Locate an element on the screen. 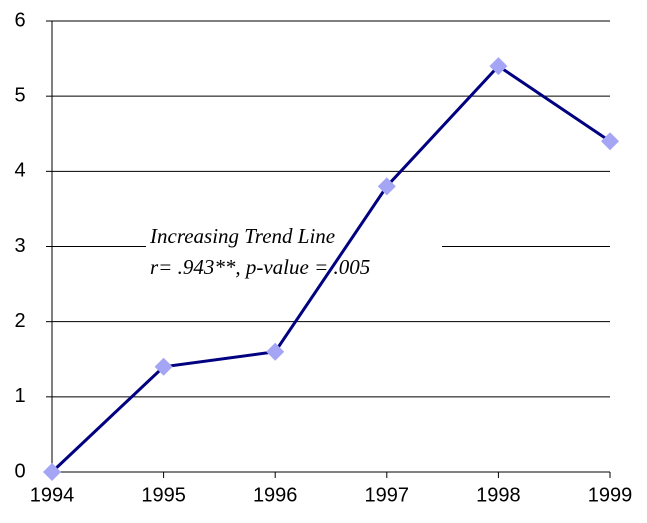  annotation-box is located at coordinates (294, 254).